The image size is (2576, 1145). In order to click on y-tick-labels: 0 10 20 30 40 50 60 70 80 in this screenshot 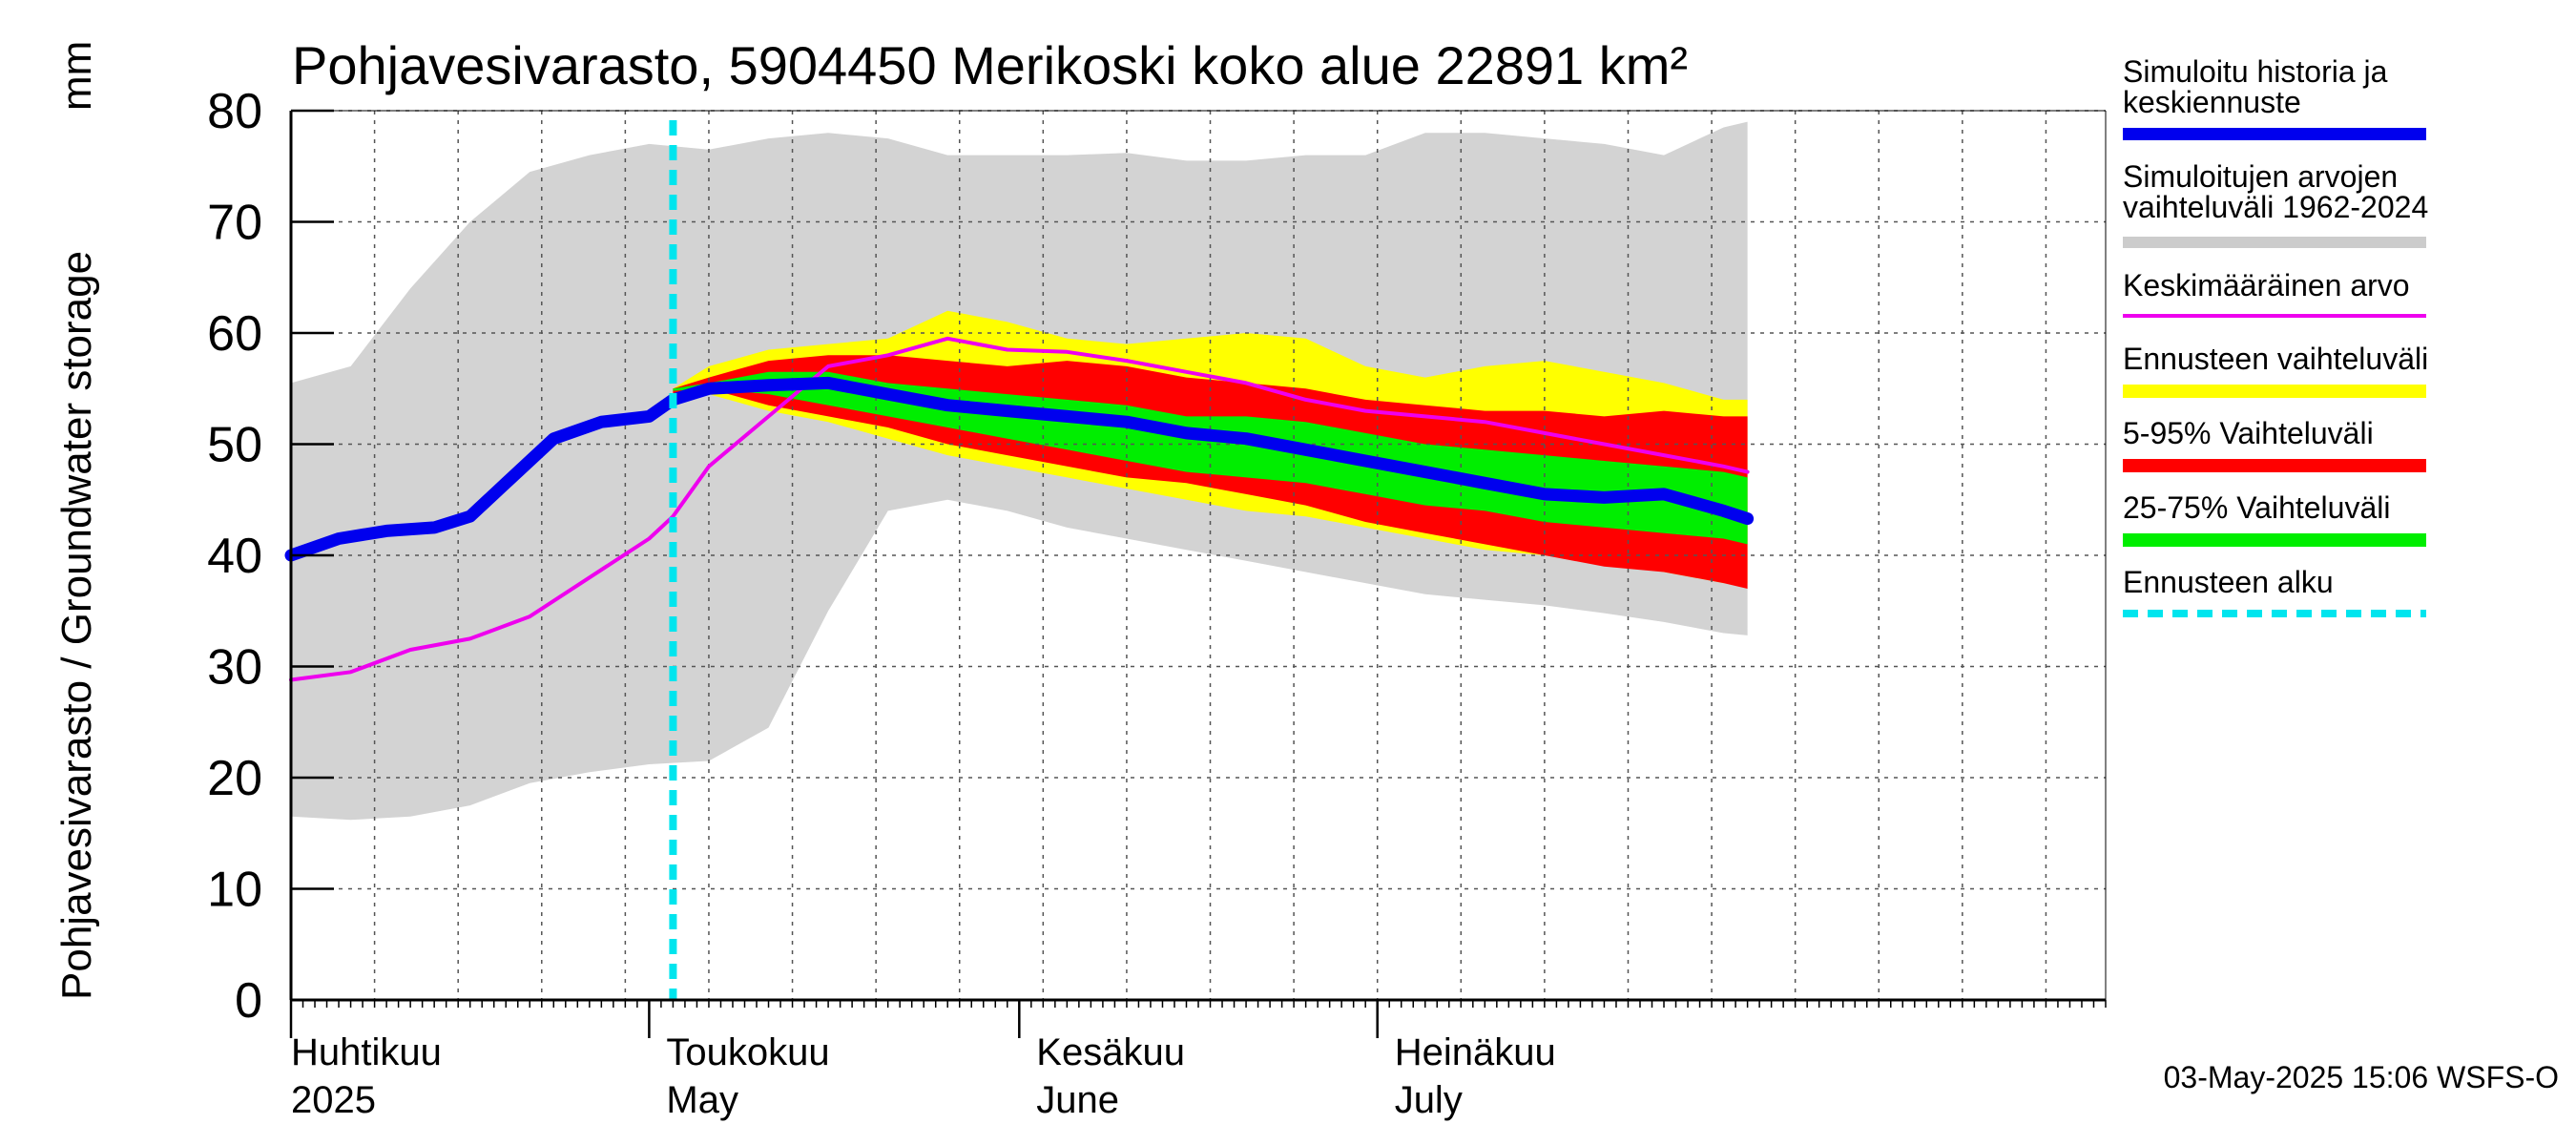, I will do `click(234, 557)`.